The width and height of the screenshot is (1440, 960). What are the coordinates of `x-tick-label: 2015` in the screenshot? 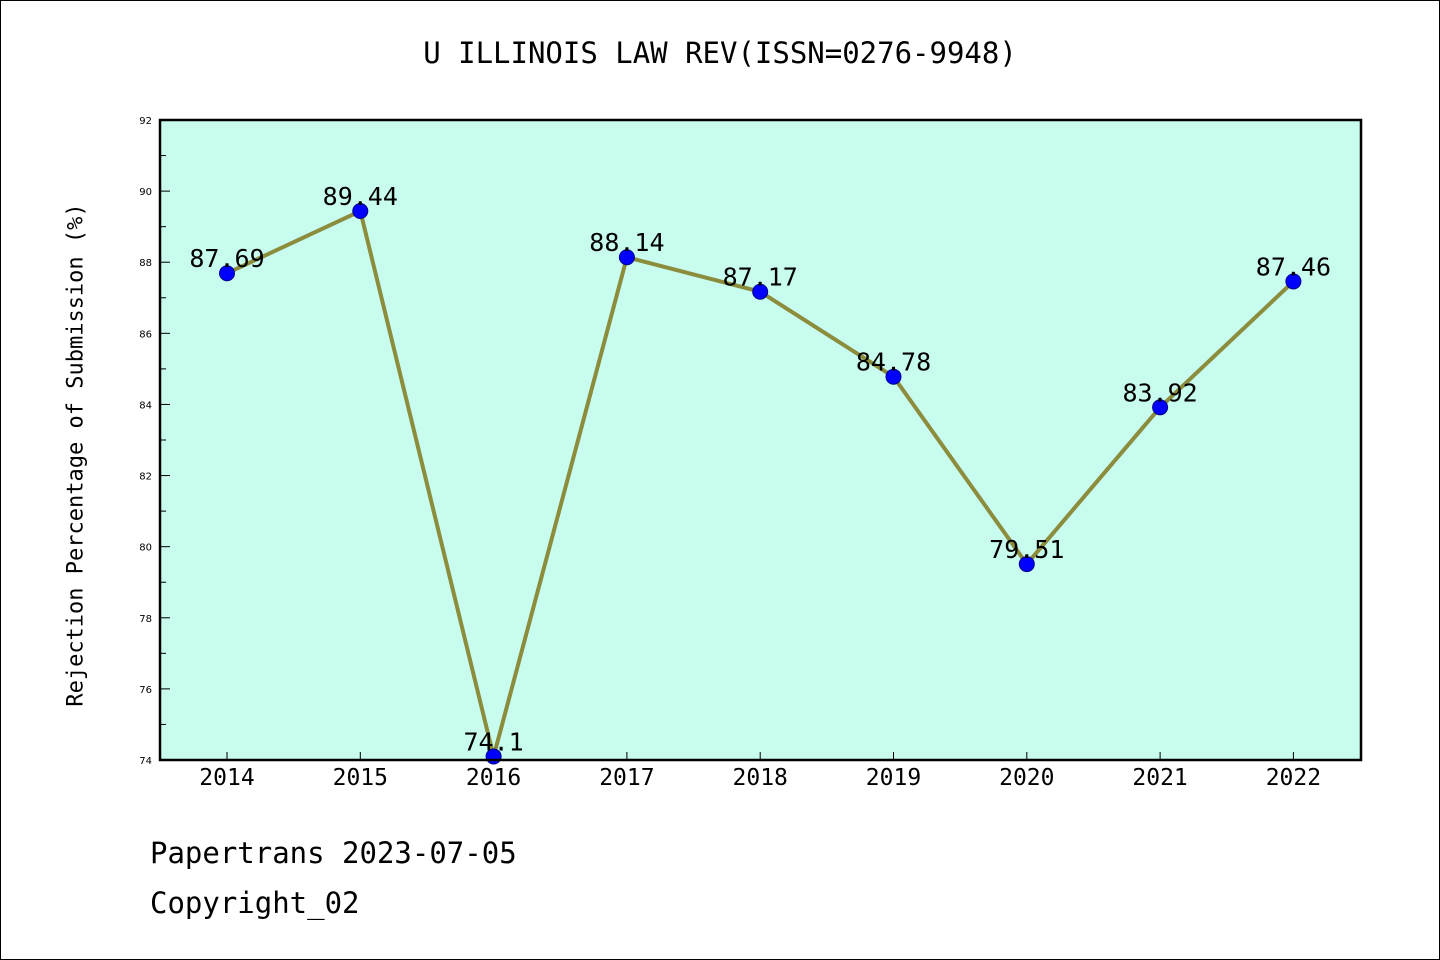 It's located at (360, 778).